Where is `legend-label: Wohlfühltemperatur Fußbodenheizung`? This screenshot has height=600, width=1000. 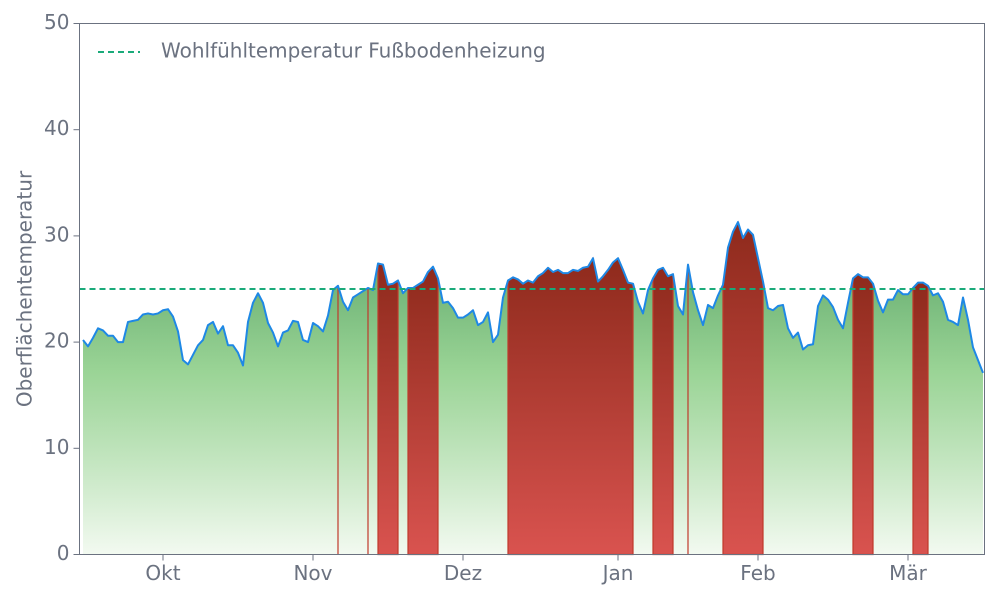 legend-label: Wohlfühltemperatur Fußbodenheizung is located at coordinates (353, 51).